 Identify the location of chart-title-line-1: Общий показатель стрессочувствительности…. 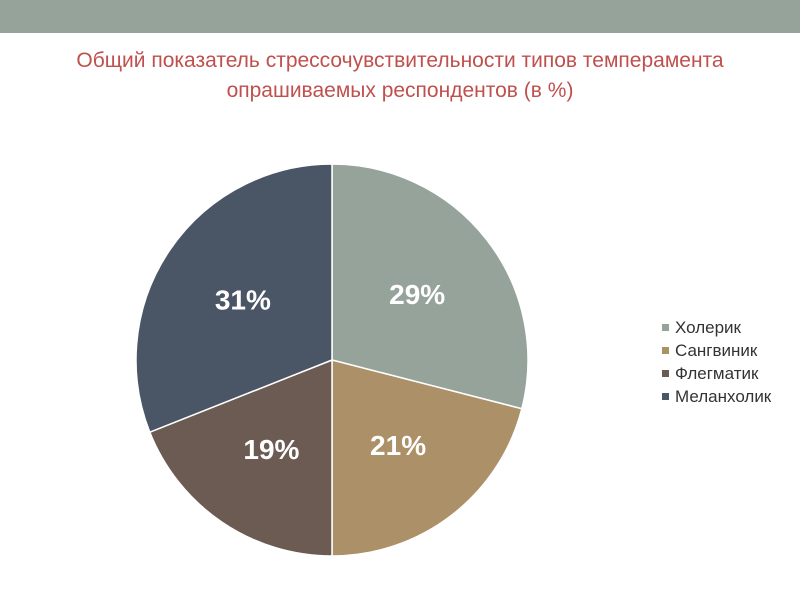
(400, 60).